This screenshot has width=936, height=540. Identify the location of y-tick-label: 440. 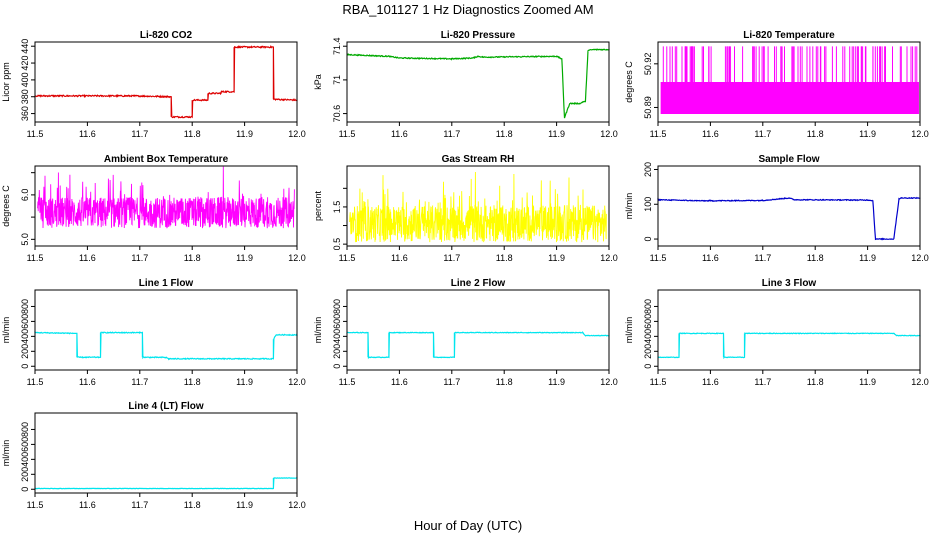
(25, 46).